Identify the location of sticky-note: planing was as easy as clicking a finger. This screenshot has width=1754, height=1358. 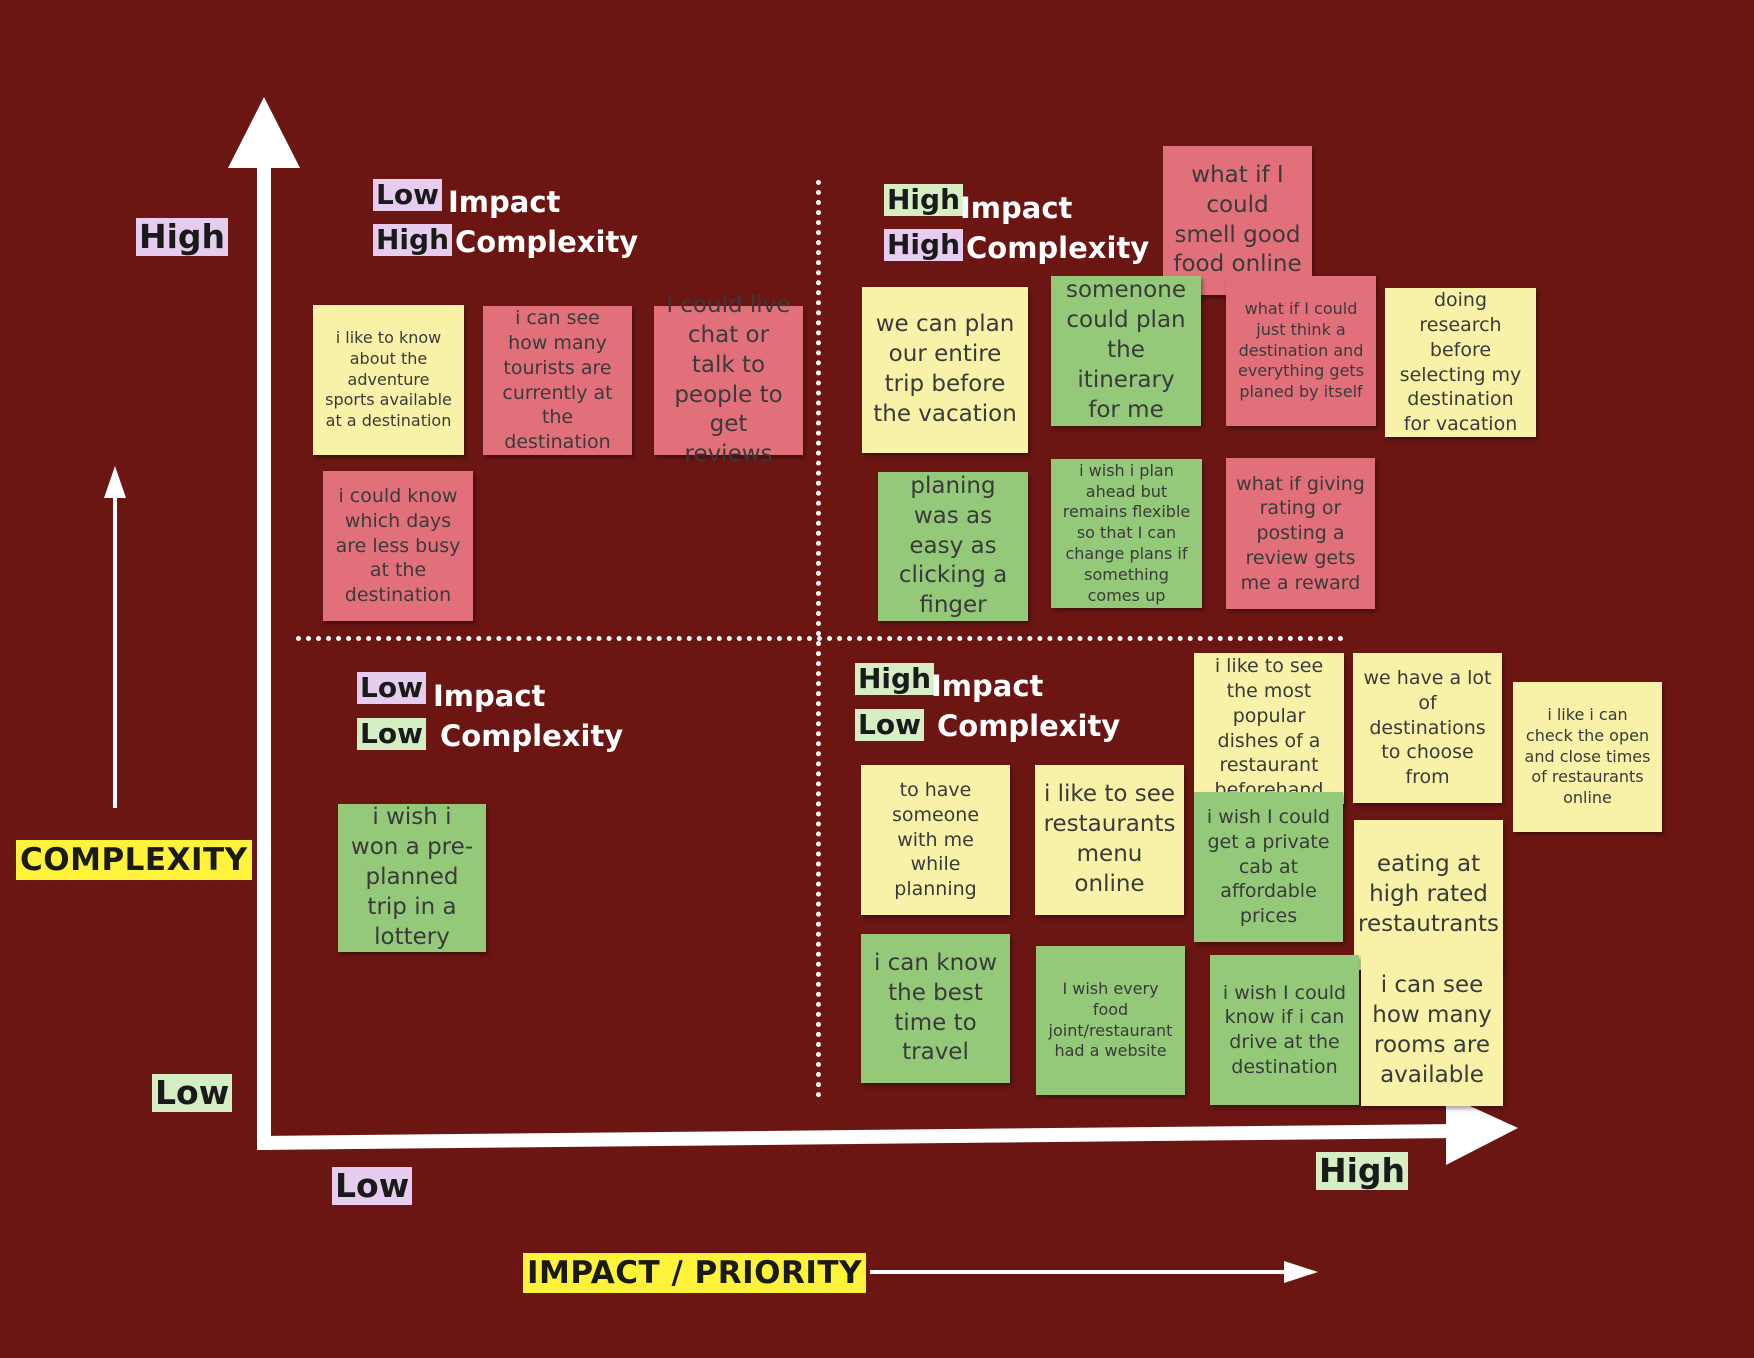
(953, 546).